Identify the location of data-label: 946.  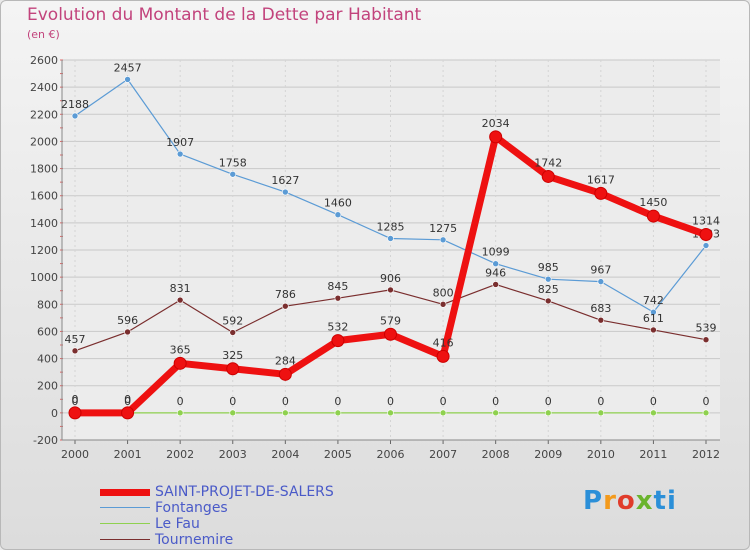
(495, 272).